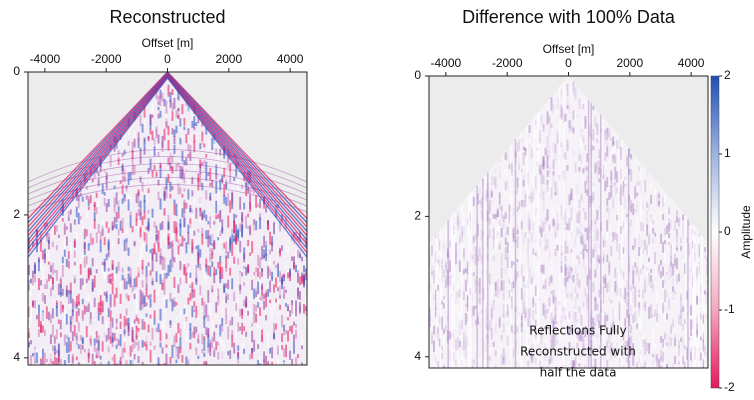  Describe the element at coordinates (45, 59) in the screenshot. I see `x-tick-label: -4000` at that location.